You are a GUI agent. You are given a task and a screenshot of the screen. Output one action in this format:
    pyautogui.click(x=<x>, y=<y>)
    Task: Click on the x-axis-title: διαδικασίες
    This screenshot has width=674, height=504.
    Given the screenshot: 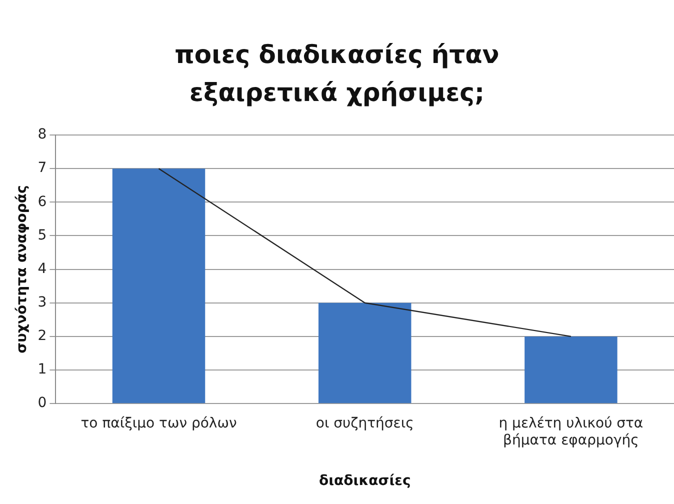 What is the action you would take?
    pyautogui.click(x=364, y=481)
    